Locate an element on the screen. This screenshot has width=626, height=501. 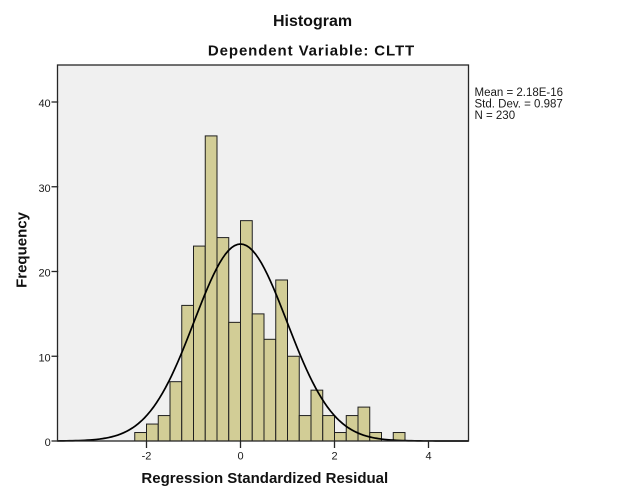
svg-text: Dependent Variable: CLTT is located at coordinates (311, 51).